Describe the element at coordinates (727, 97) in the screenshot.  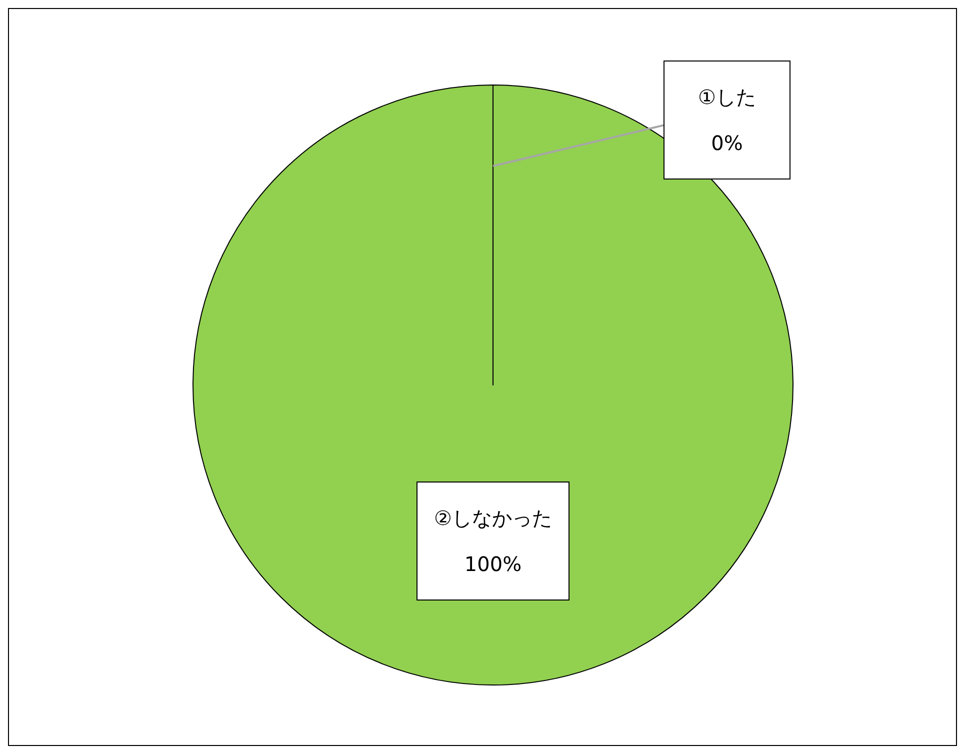
I see `category-label: ①した` at that location.